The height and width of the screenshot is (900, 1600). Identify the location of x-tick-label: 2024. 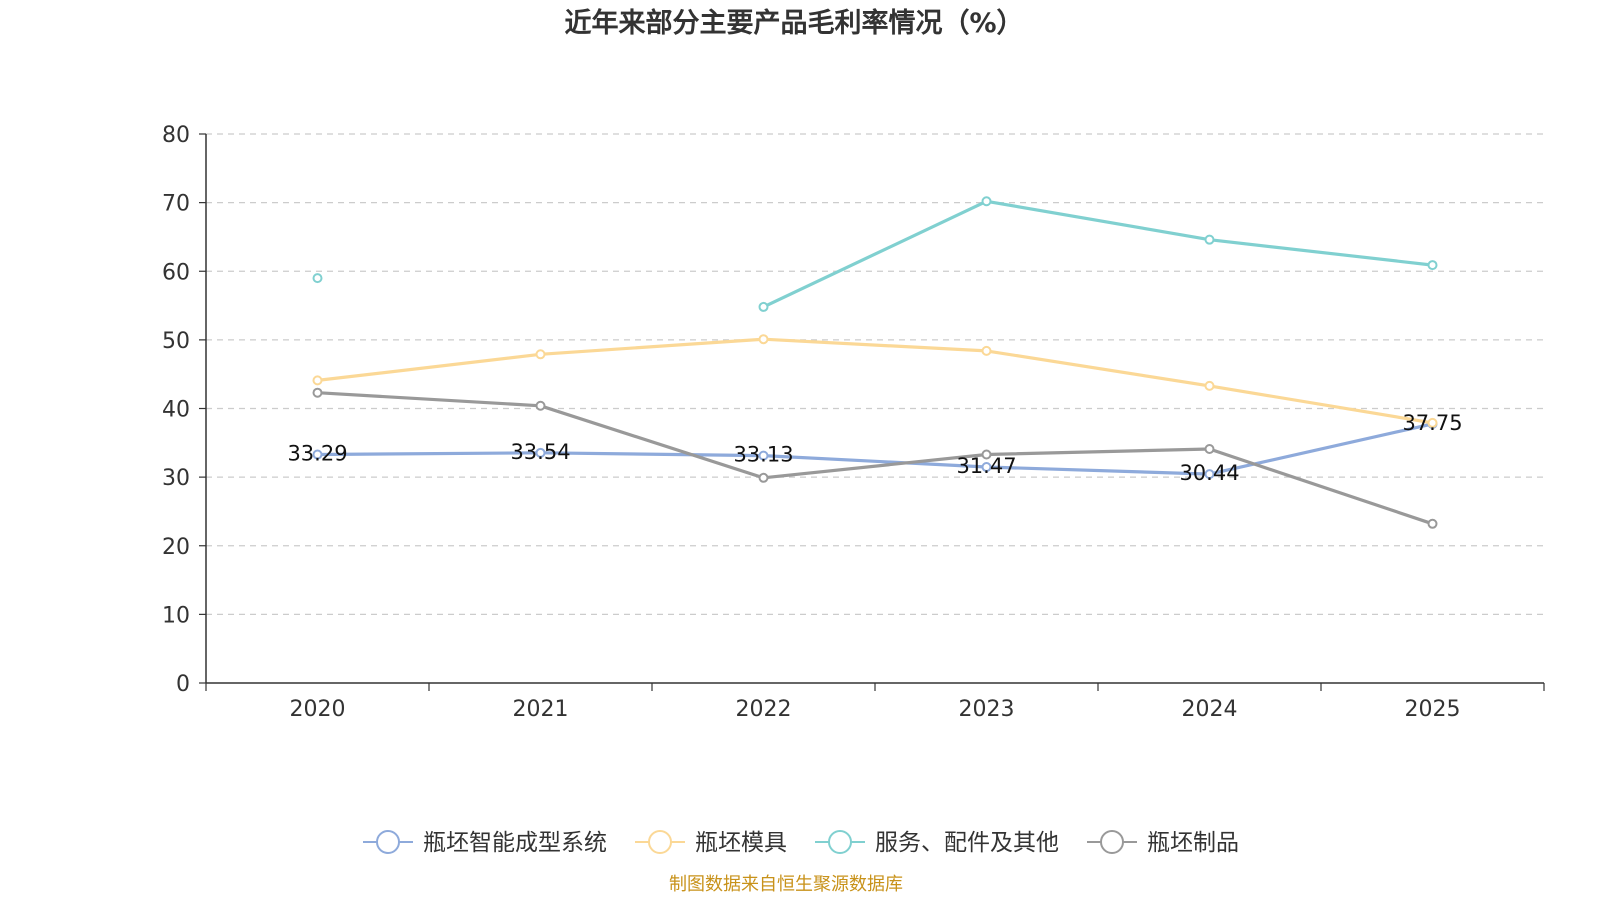
(1210, 709).